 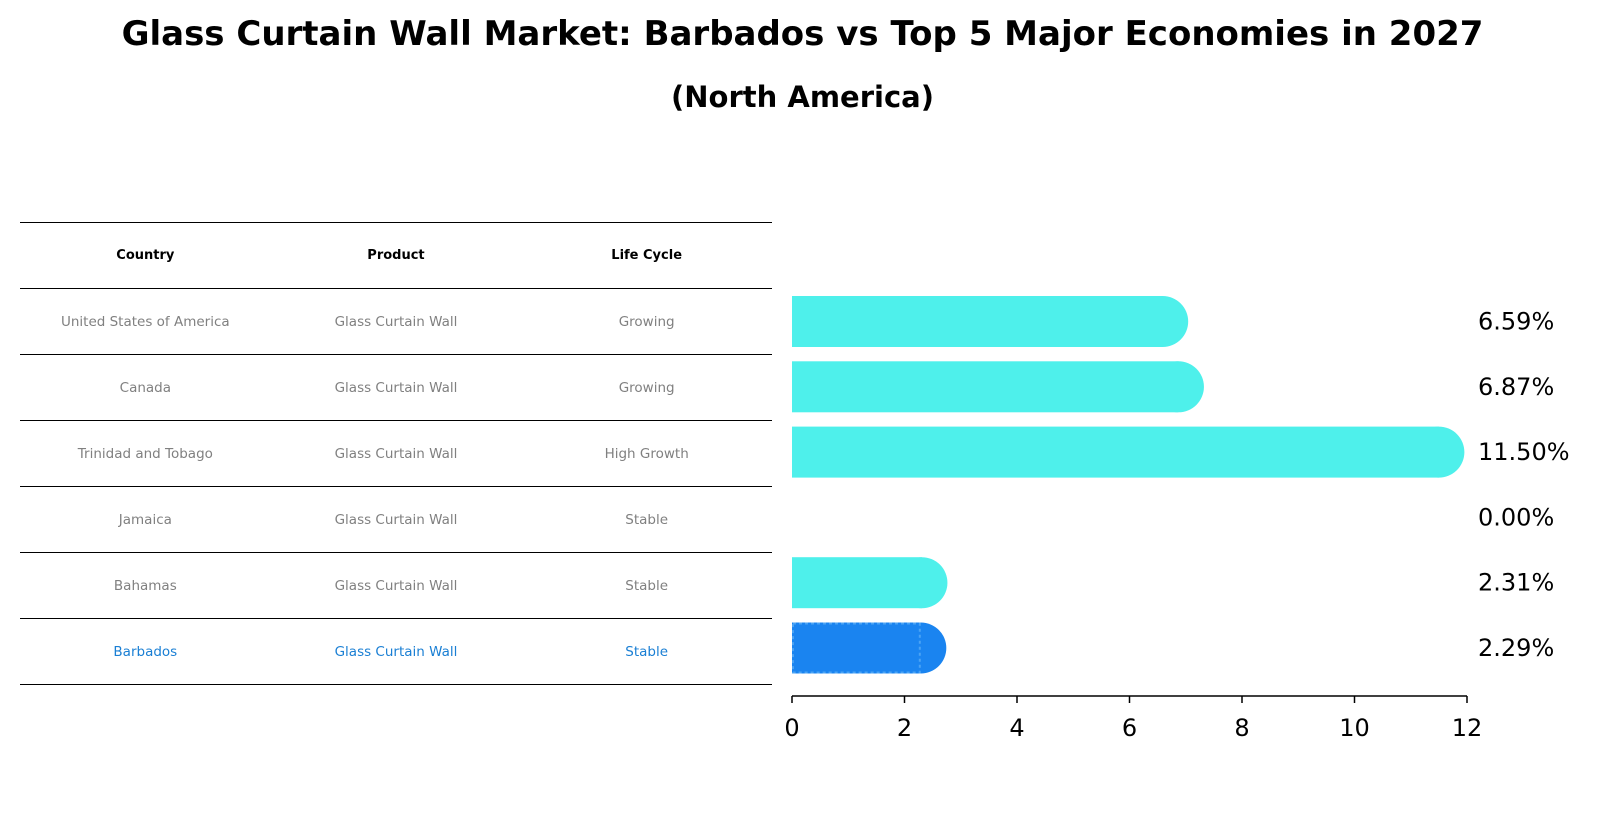 What do you see at coordinates (791, 728) in the screenshot?
I see `x-tick-label: 0` at bounding box center [791, 728].